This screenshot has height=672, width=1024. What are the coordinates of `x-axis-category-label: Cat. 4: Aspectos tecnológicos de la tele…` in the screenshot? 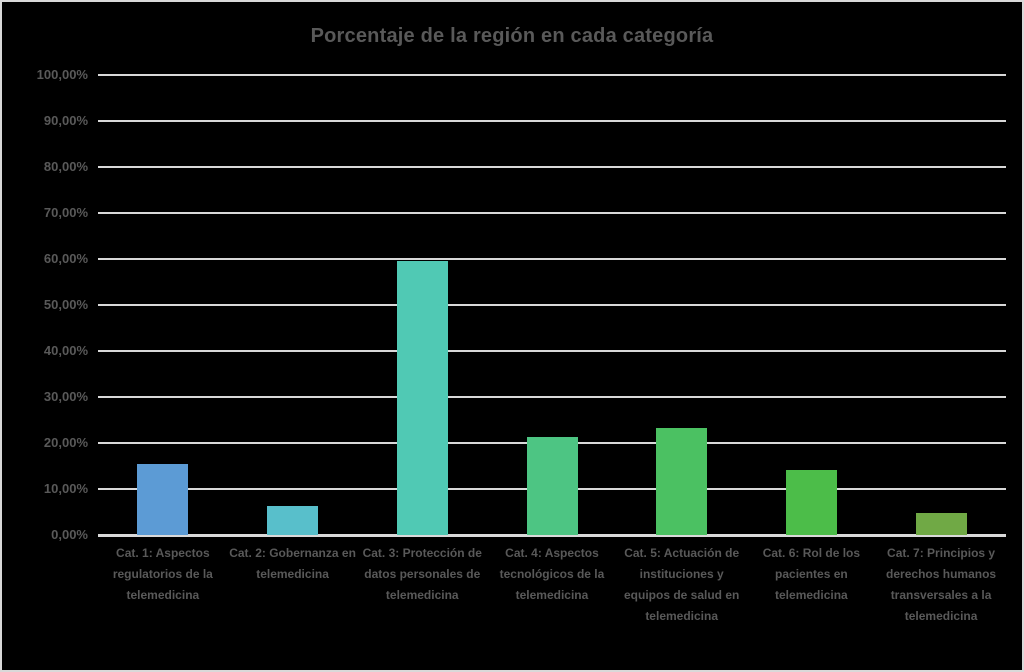 It's located at (552, 574).